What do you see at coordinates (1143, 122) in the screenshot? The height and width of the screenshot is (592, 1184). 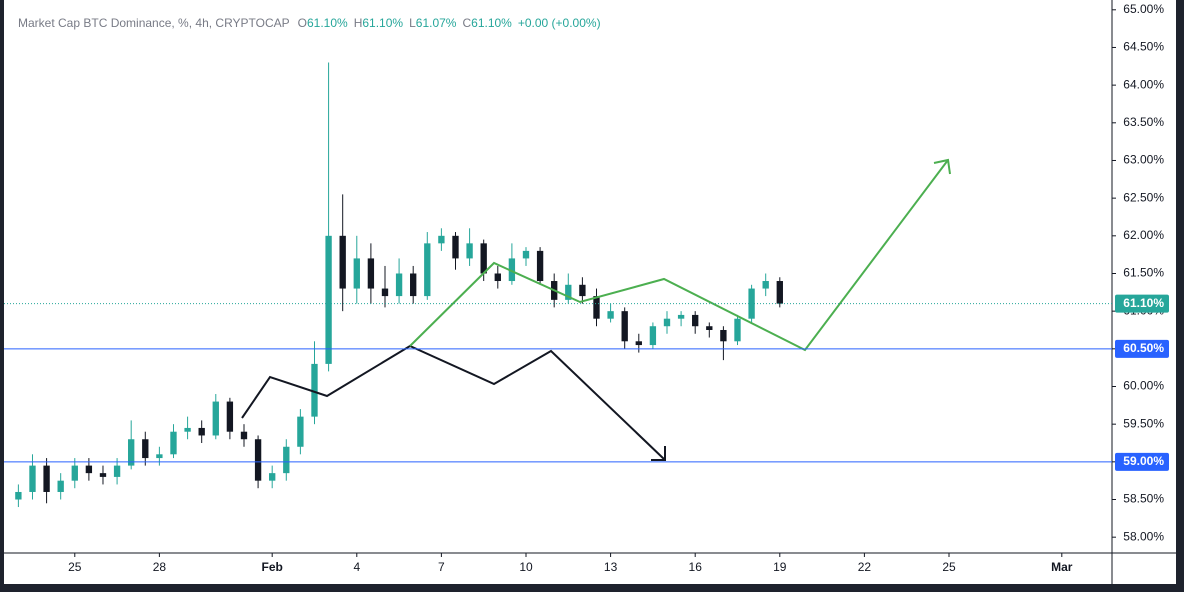 I see `y-tick-label: 63.50%` at bounding box center [1143, 122].